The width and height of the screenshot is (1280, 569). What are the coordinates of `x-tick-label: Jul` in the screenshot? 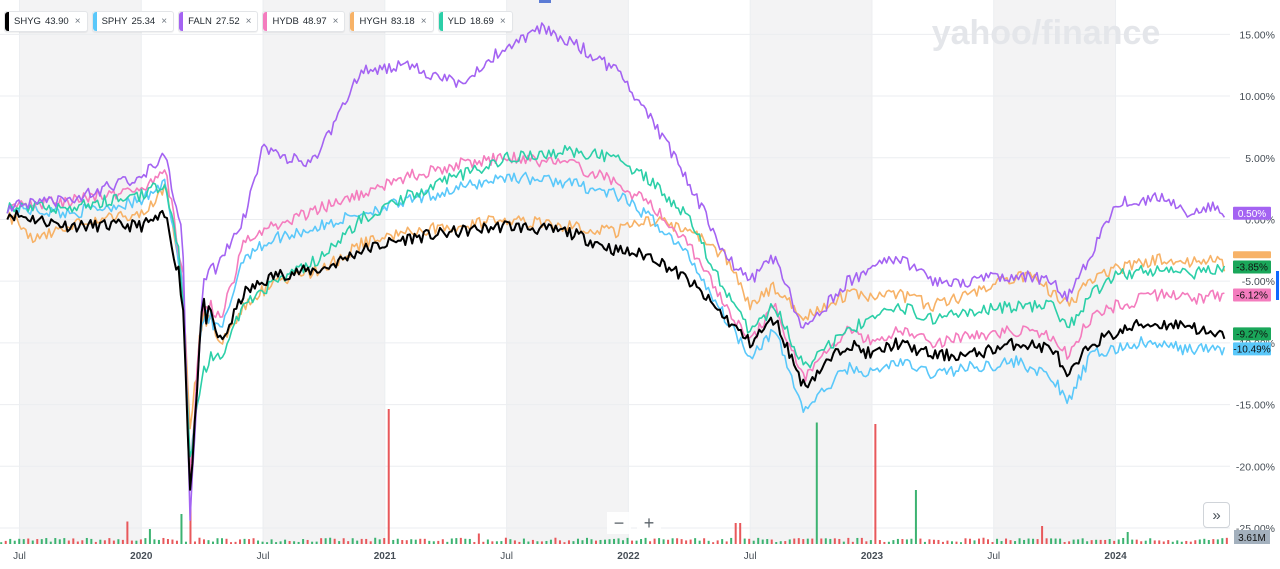 It's located at (506, 556).